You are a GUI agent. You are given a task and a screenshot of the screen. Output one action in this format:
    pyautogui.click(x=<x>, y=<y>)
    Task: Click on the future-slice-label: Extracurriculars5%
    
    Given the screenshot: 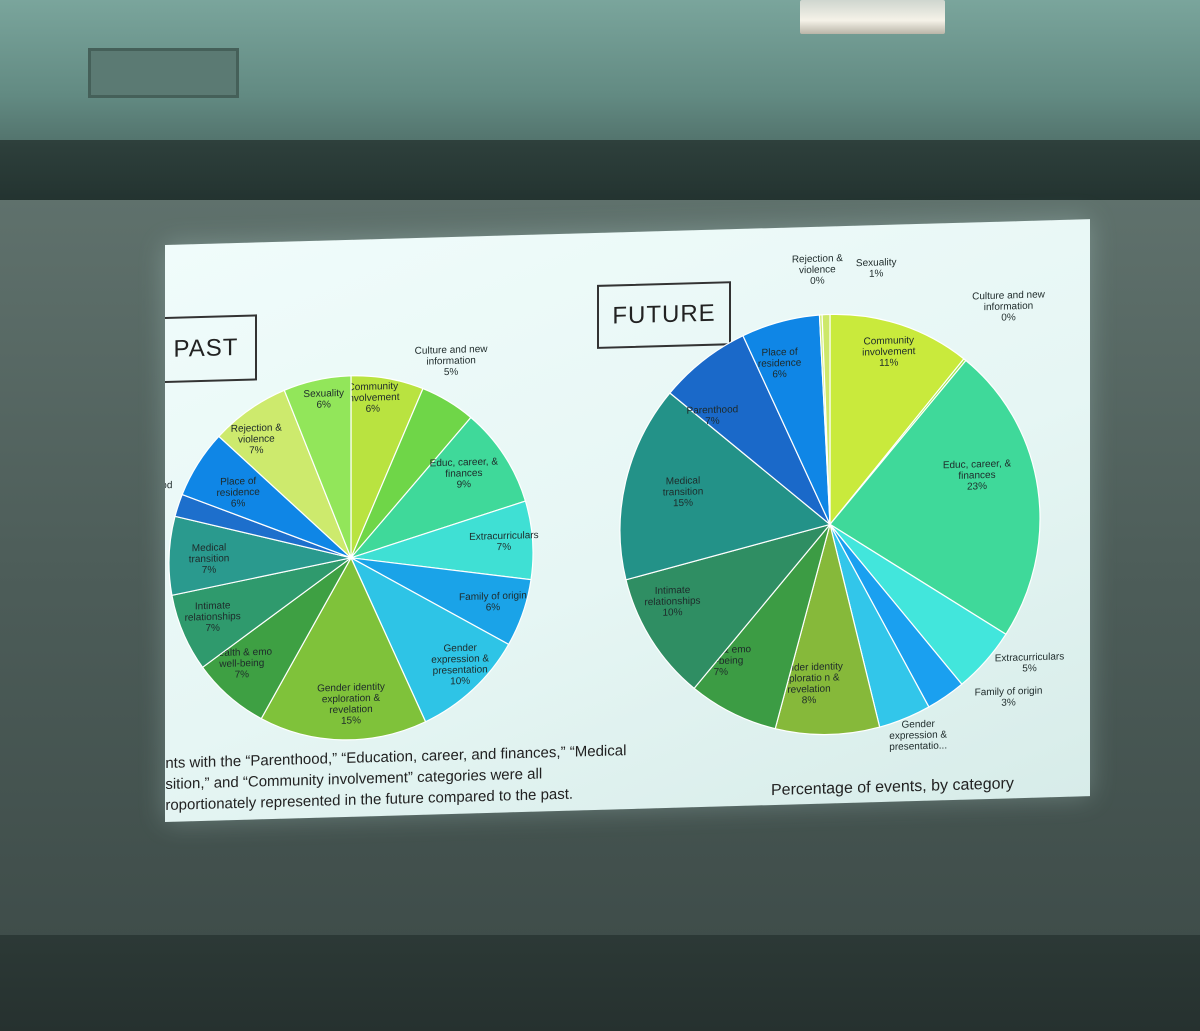 What is the action you would take?
    pyautogui.click(x=1029, y=663)
    